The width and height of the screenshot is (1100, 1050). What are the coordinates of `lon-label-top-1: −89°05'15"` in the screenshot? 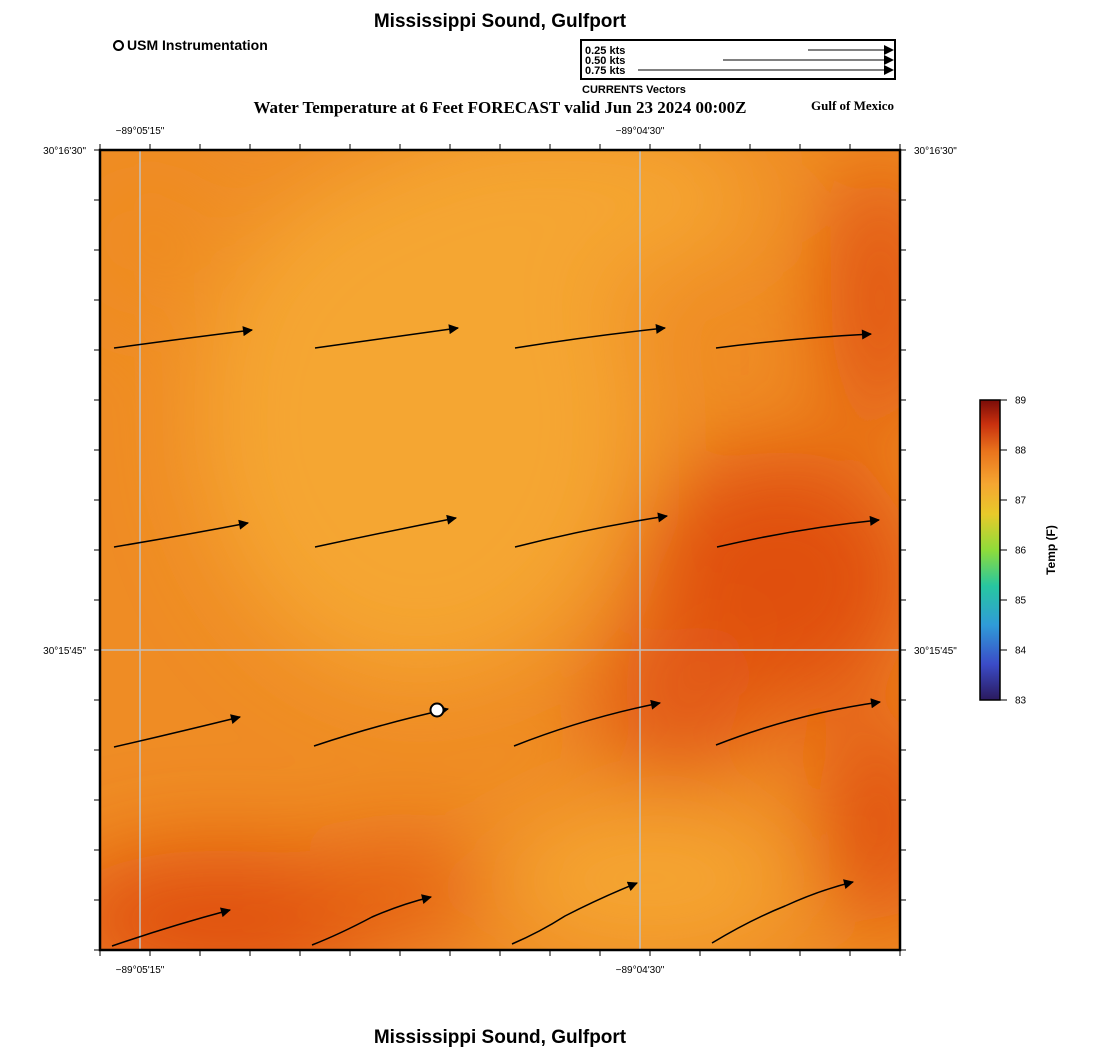 It's located at (140, 131).